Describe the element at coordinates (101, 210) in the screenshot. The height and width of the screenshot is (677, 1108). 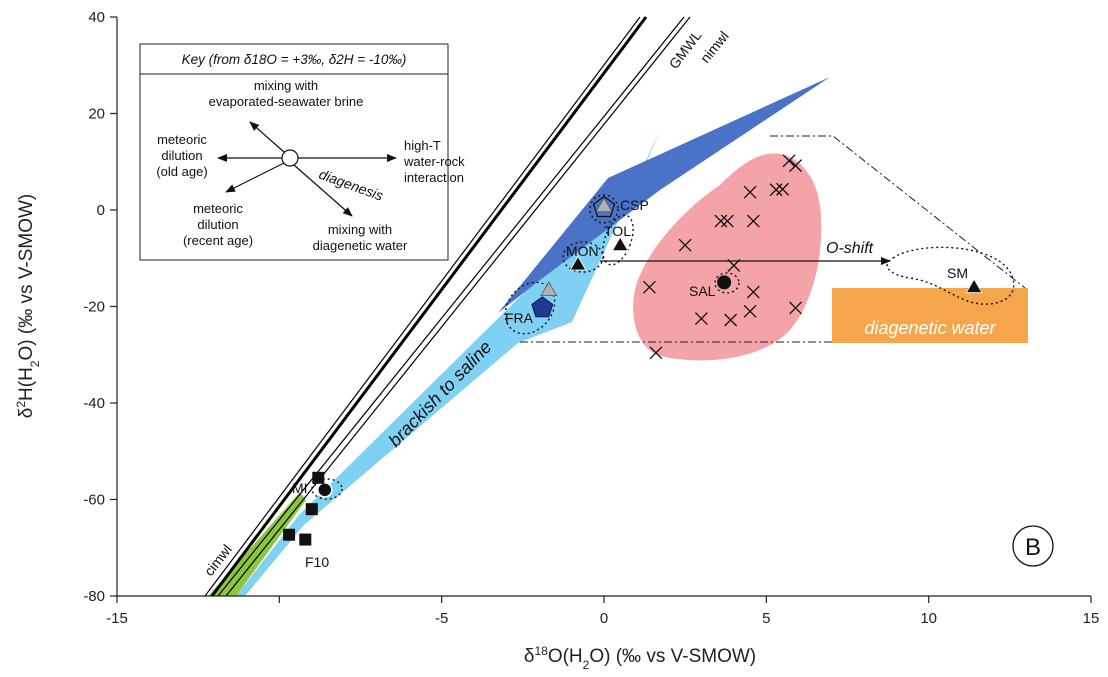
I see `y-tick-label: 0` at that location.